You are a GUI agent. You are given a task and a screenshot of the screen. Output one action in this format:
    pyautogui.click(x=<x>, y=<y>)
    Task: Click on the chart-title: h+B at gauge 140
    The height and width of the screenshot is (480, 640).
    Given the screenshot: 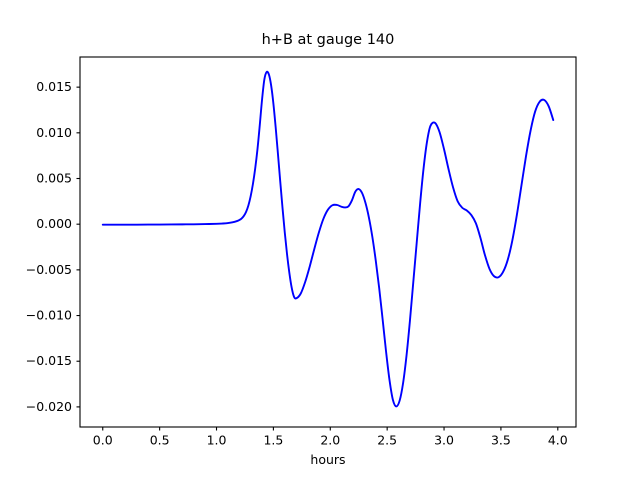 What is the action you would take?
    pyautogui.click(x=328, y=40)
    